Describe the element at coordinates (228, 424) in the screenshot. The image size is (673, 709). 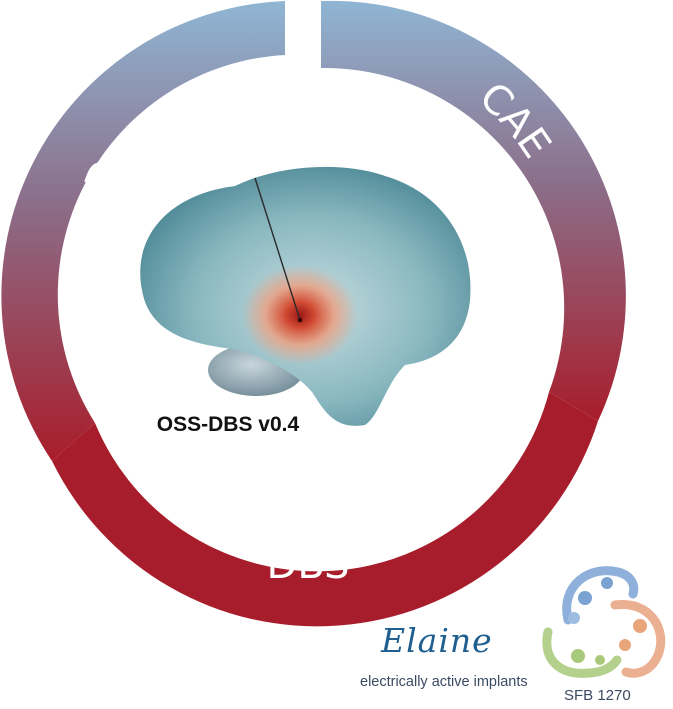
I see `software-title: OSS-DBS v0.4` at that location.